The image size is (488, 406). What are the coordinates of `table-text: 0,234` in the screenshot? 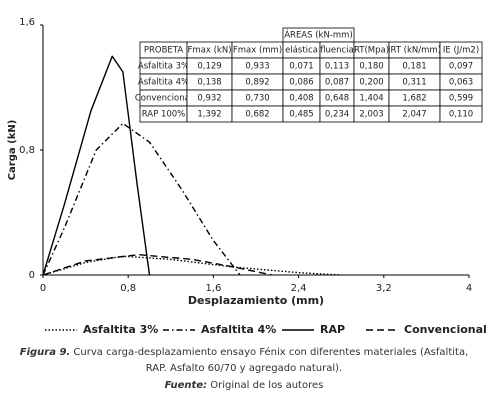 It's located at (337, 115).